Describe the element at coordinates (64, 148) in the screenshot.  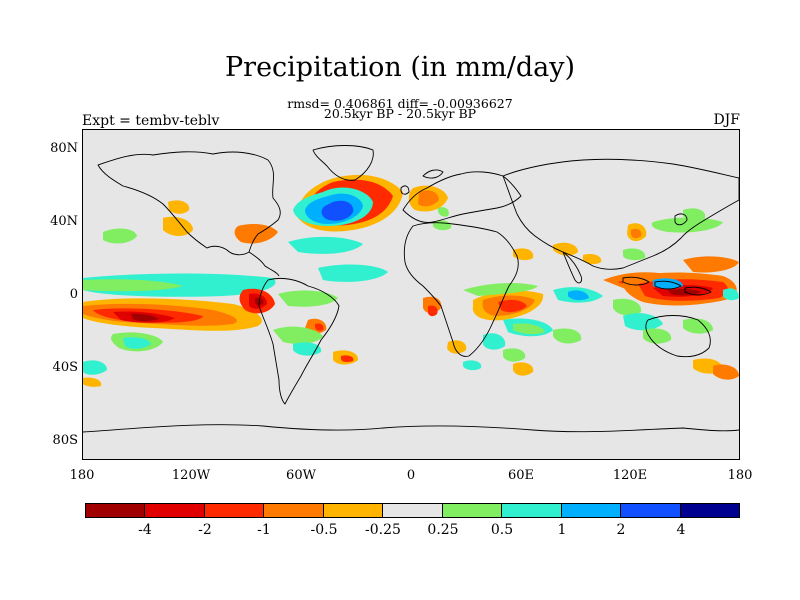
I see `lat-label-80n: 80N` at that location.